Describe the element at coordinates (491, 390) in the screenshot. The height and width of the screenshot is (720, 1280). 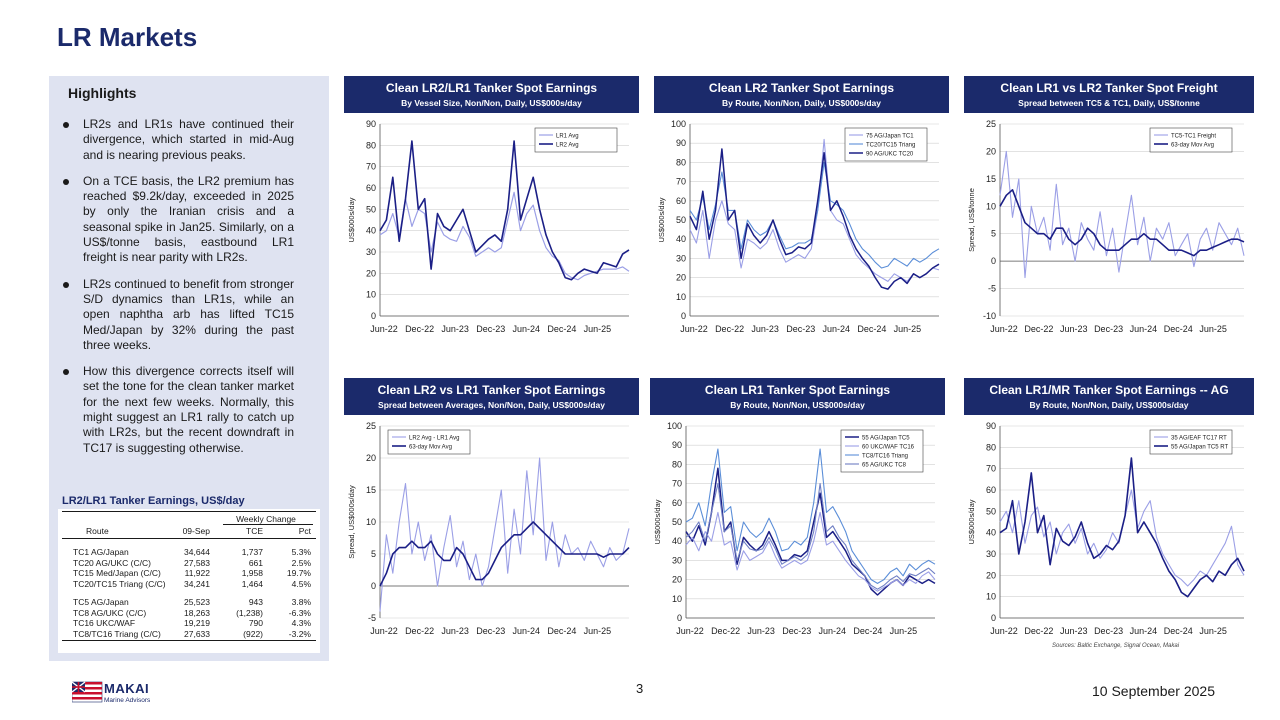
I see `chart-title: Clean LR2 vs LR1 Tanker Spot Earnings` at that location.